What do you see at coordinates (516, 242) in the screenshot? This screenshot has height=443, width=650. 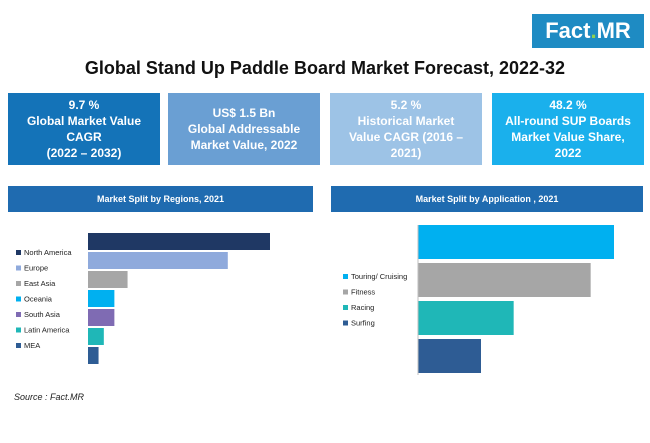 I see `bar-touring-cruising` at bounding box center [516, 242].